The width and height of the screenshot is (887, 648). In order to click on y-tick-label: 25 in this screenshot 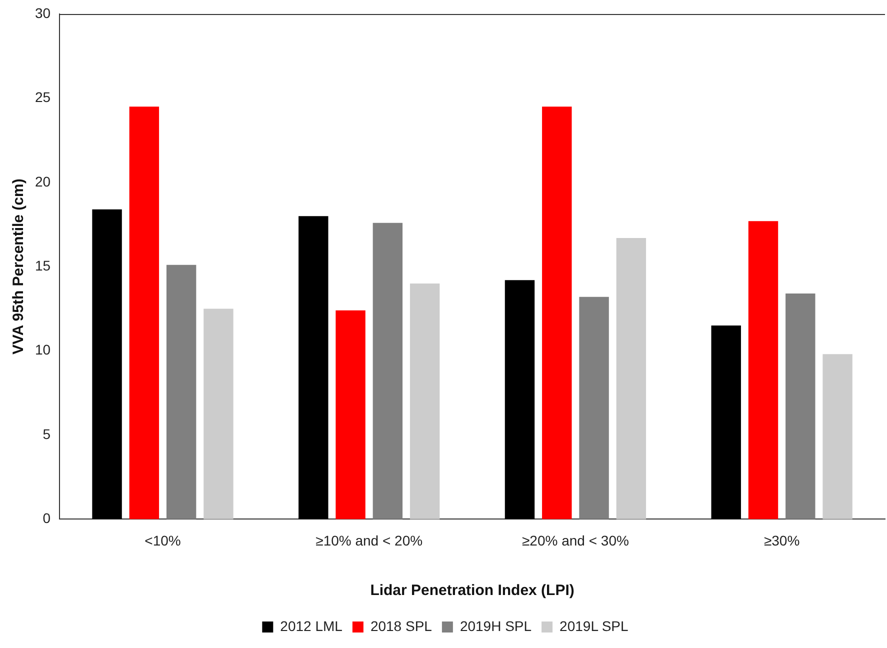, I will do `click(42, 97)`.